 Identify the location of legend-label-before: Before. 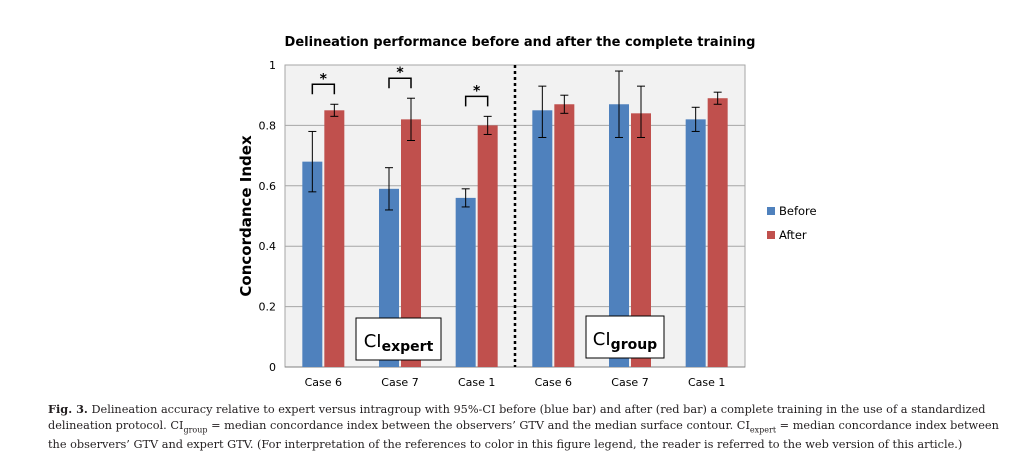
(798, 211).